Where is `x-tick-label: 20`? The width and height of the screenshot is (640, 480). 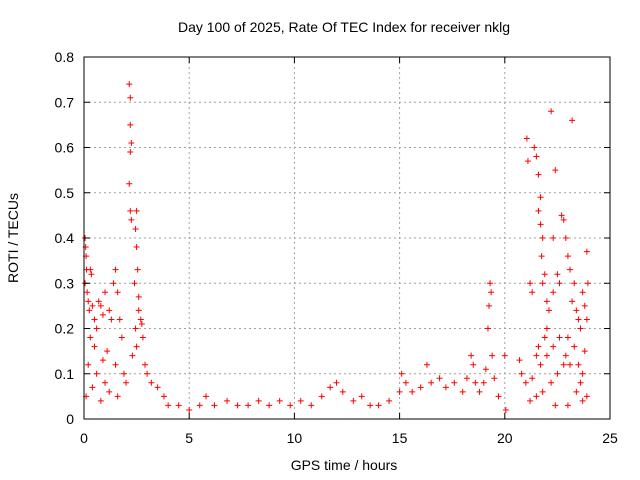
x-tick-label: 20 is located at coordinates (505, 438).